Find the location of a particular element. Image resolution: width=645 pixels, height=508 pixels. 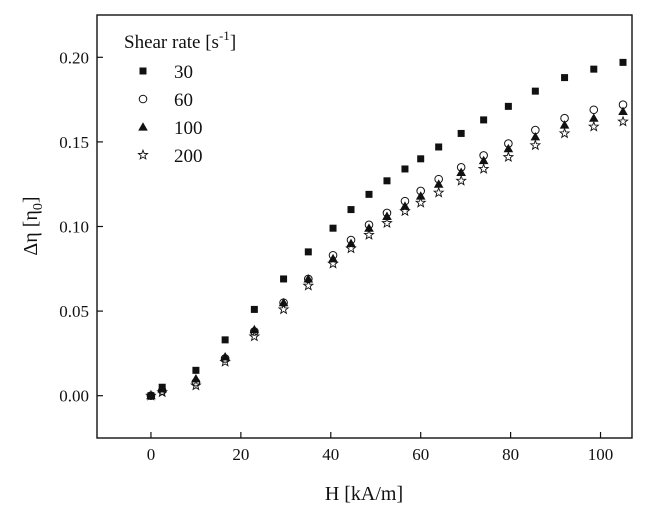

legend-label-30: 30 is located at coordinates (183, 72).